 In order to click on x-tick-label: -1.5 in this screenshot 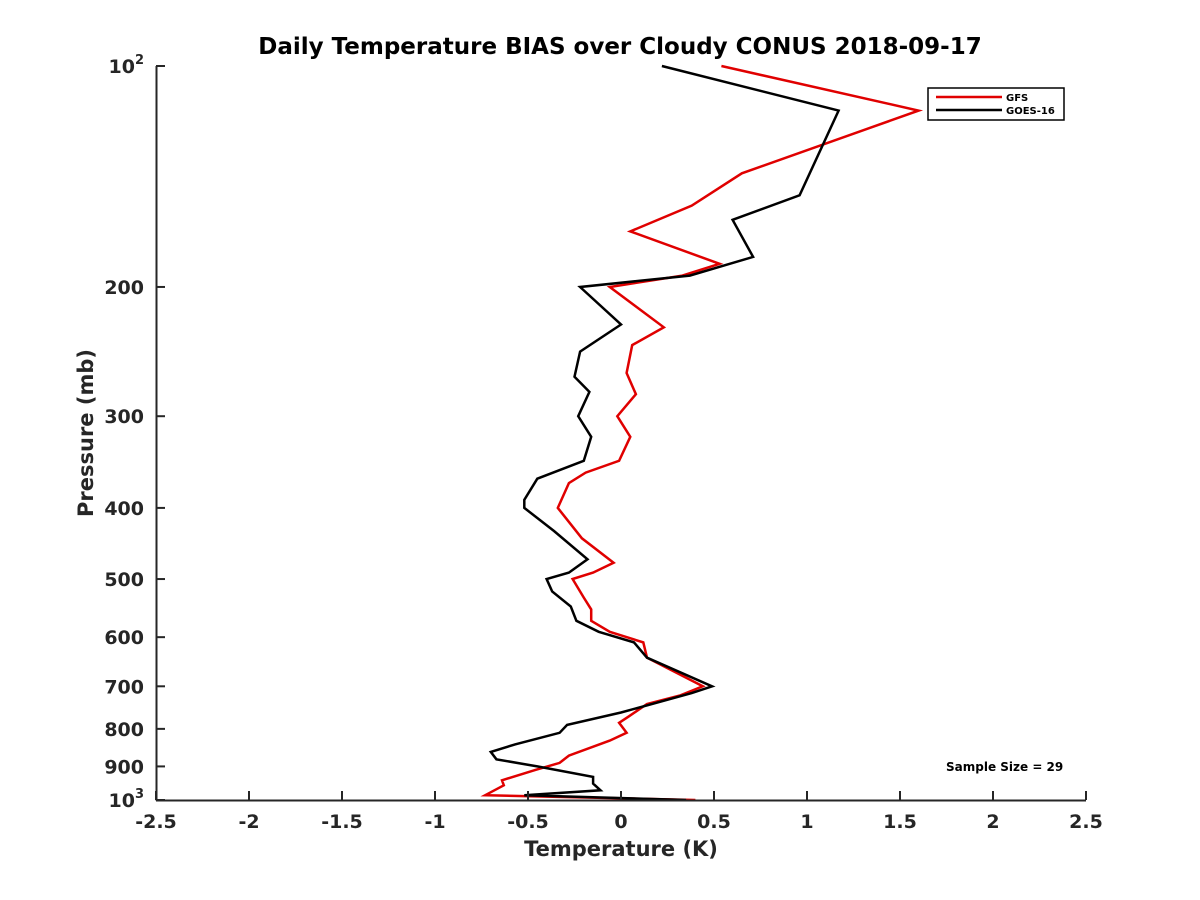, I will do `click(342, 822)`.